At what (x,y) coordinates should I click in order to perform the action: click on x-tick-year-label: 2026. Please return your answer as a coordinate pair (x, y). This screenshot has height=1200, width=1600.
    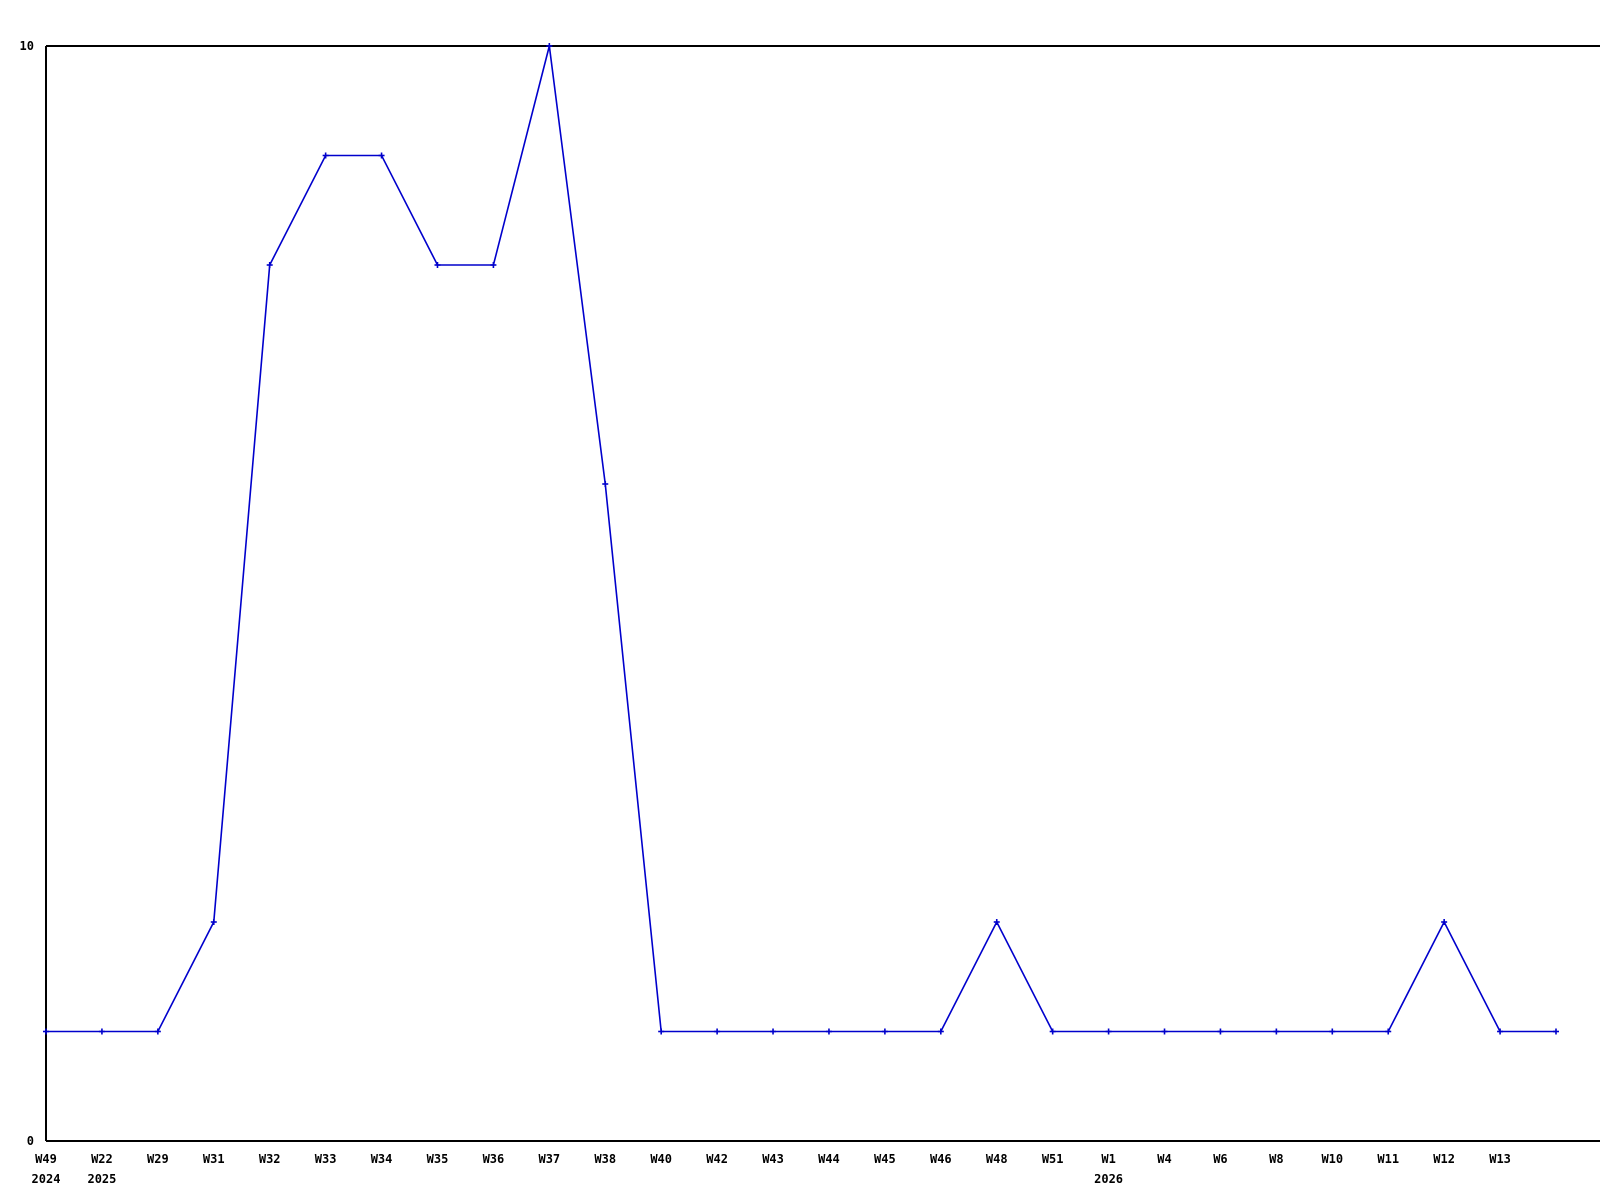
    Looking at the image, I should click on (1108, 1179).